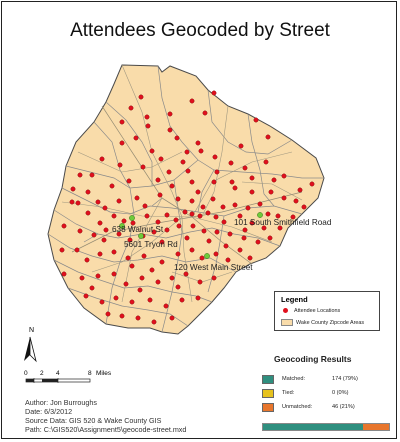 The image size is (400, 442). I want to click on label-638-walnut: 638 Walnut St, so click(138, 229).